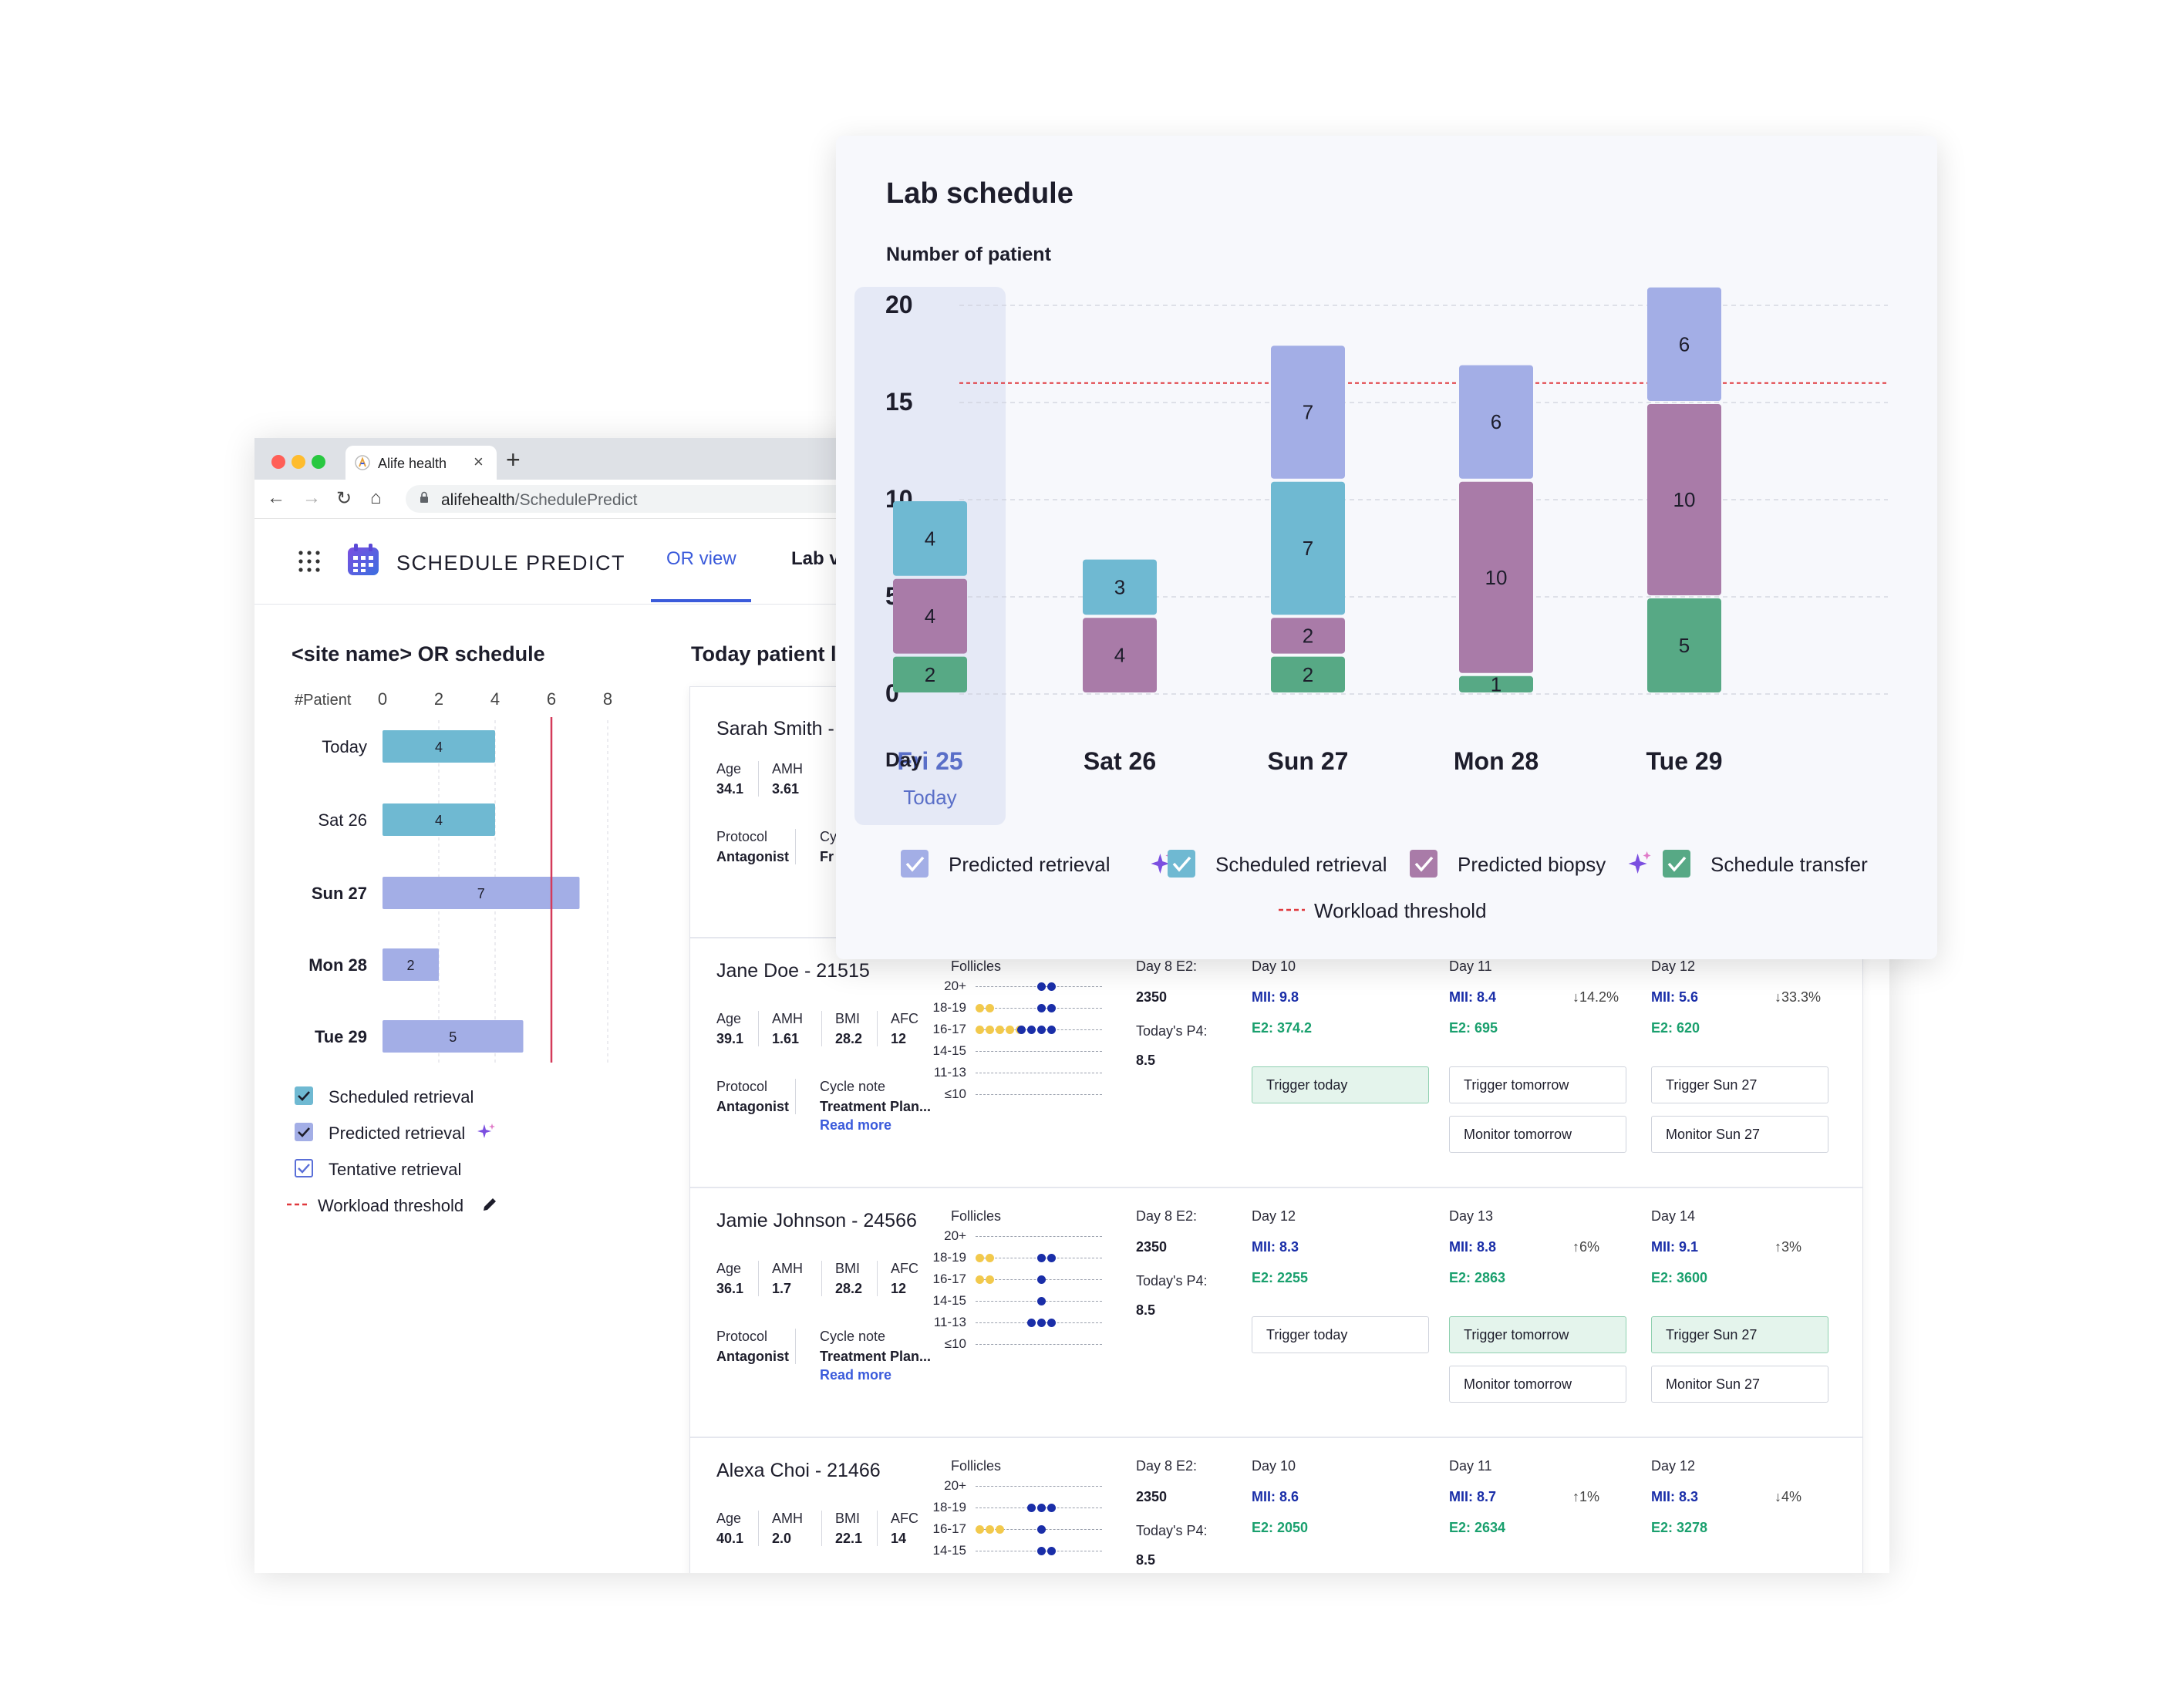  Describe the element at coordinates (479, 462) in the screenshot. I see `close-tab-icon: ×` at that location.